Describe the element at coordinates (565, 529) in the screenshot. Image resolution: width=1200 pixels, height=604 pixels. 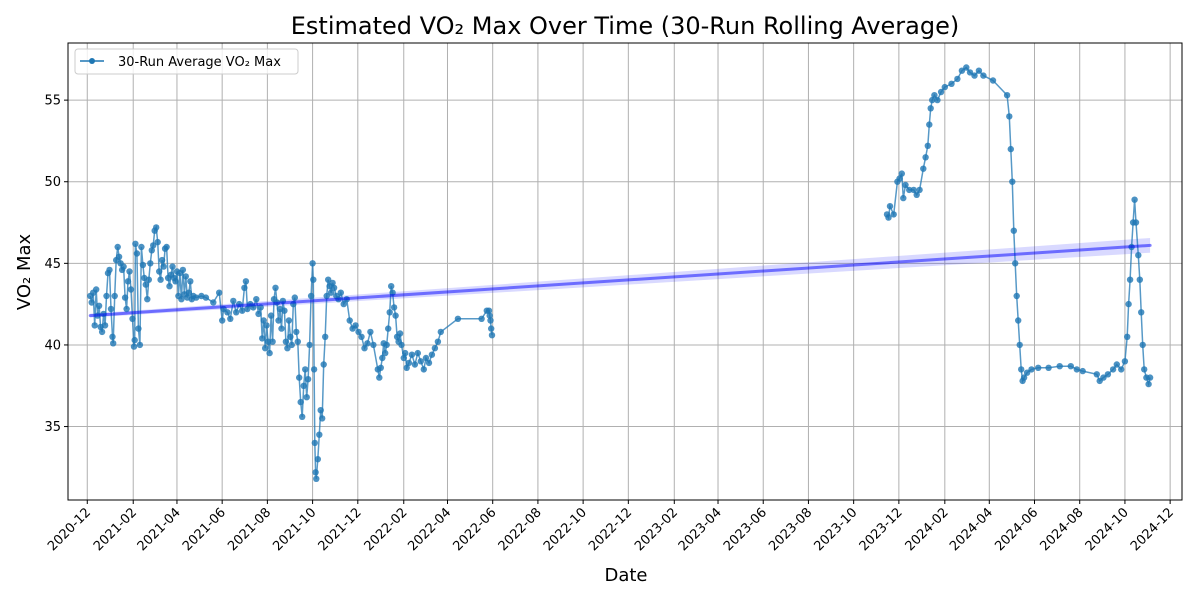
I see `x-tick-label: 2022-10` at that location.